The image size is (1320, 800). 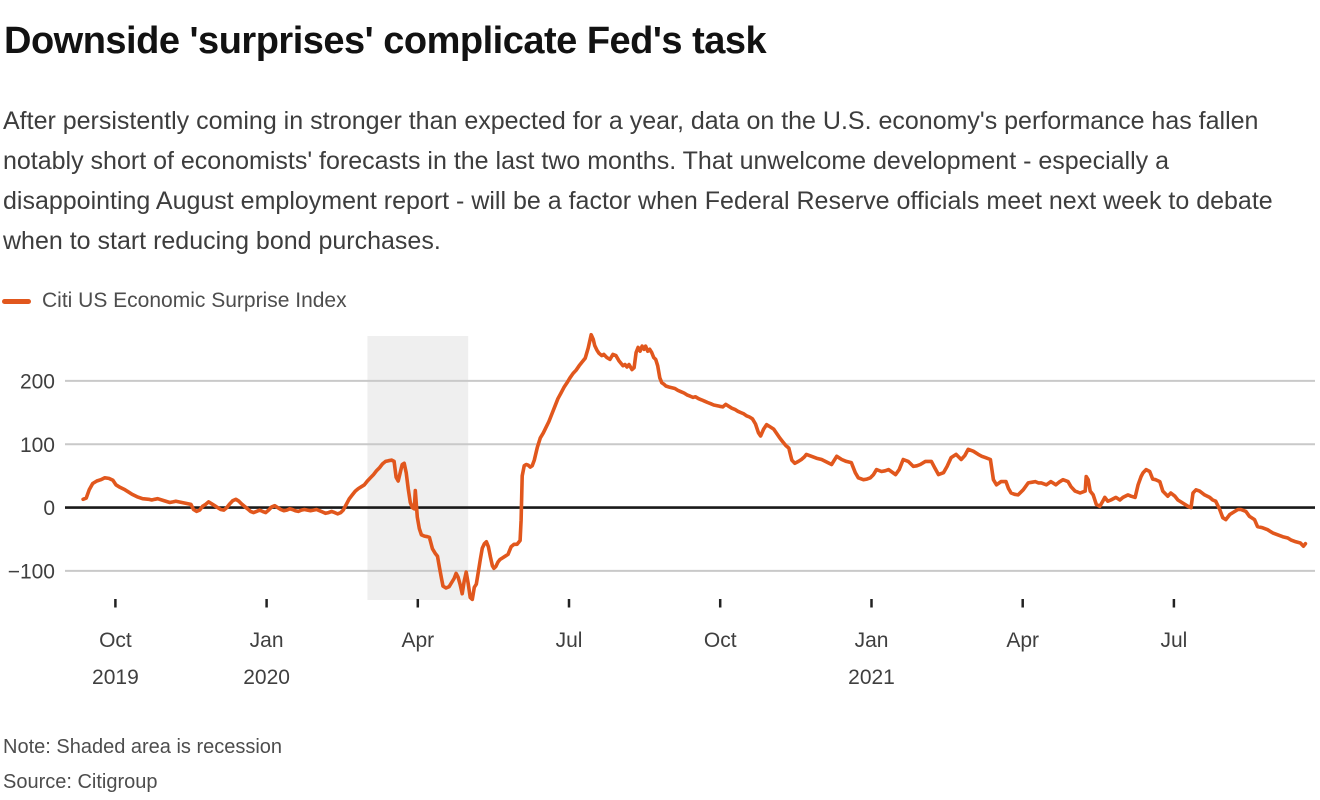 What do you see at coordinates (418, 468) in the screenshot?
I see `recession-band` at bounding box center [418, 468].